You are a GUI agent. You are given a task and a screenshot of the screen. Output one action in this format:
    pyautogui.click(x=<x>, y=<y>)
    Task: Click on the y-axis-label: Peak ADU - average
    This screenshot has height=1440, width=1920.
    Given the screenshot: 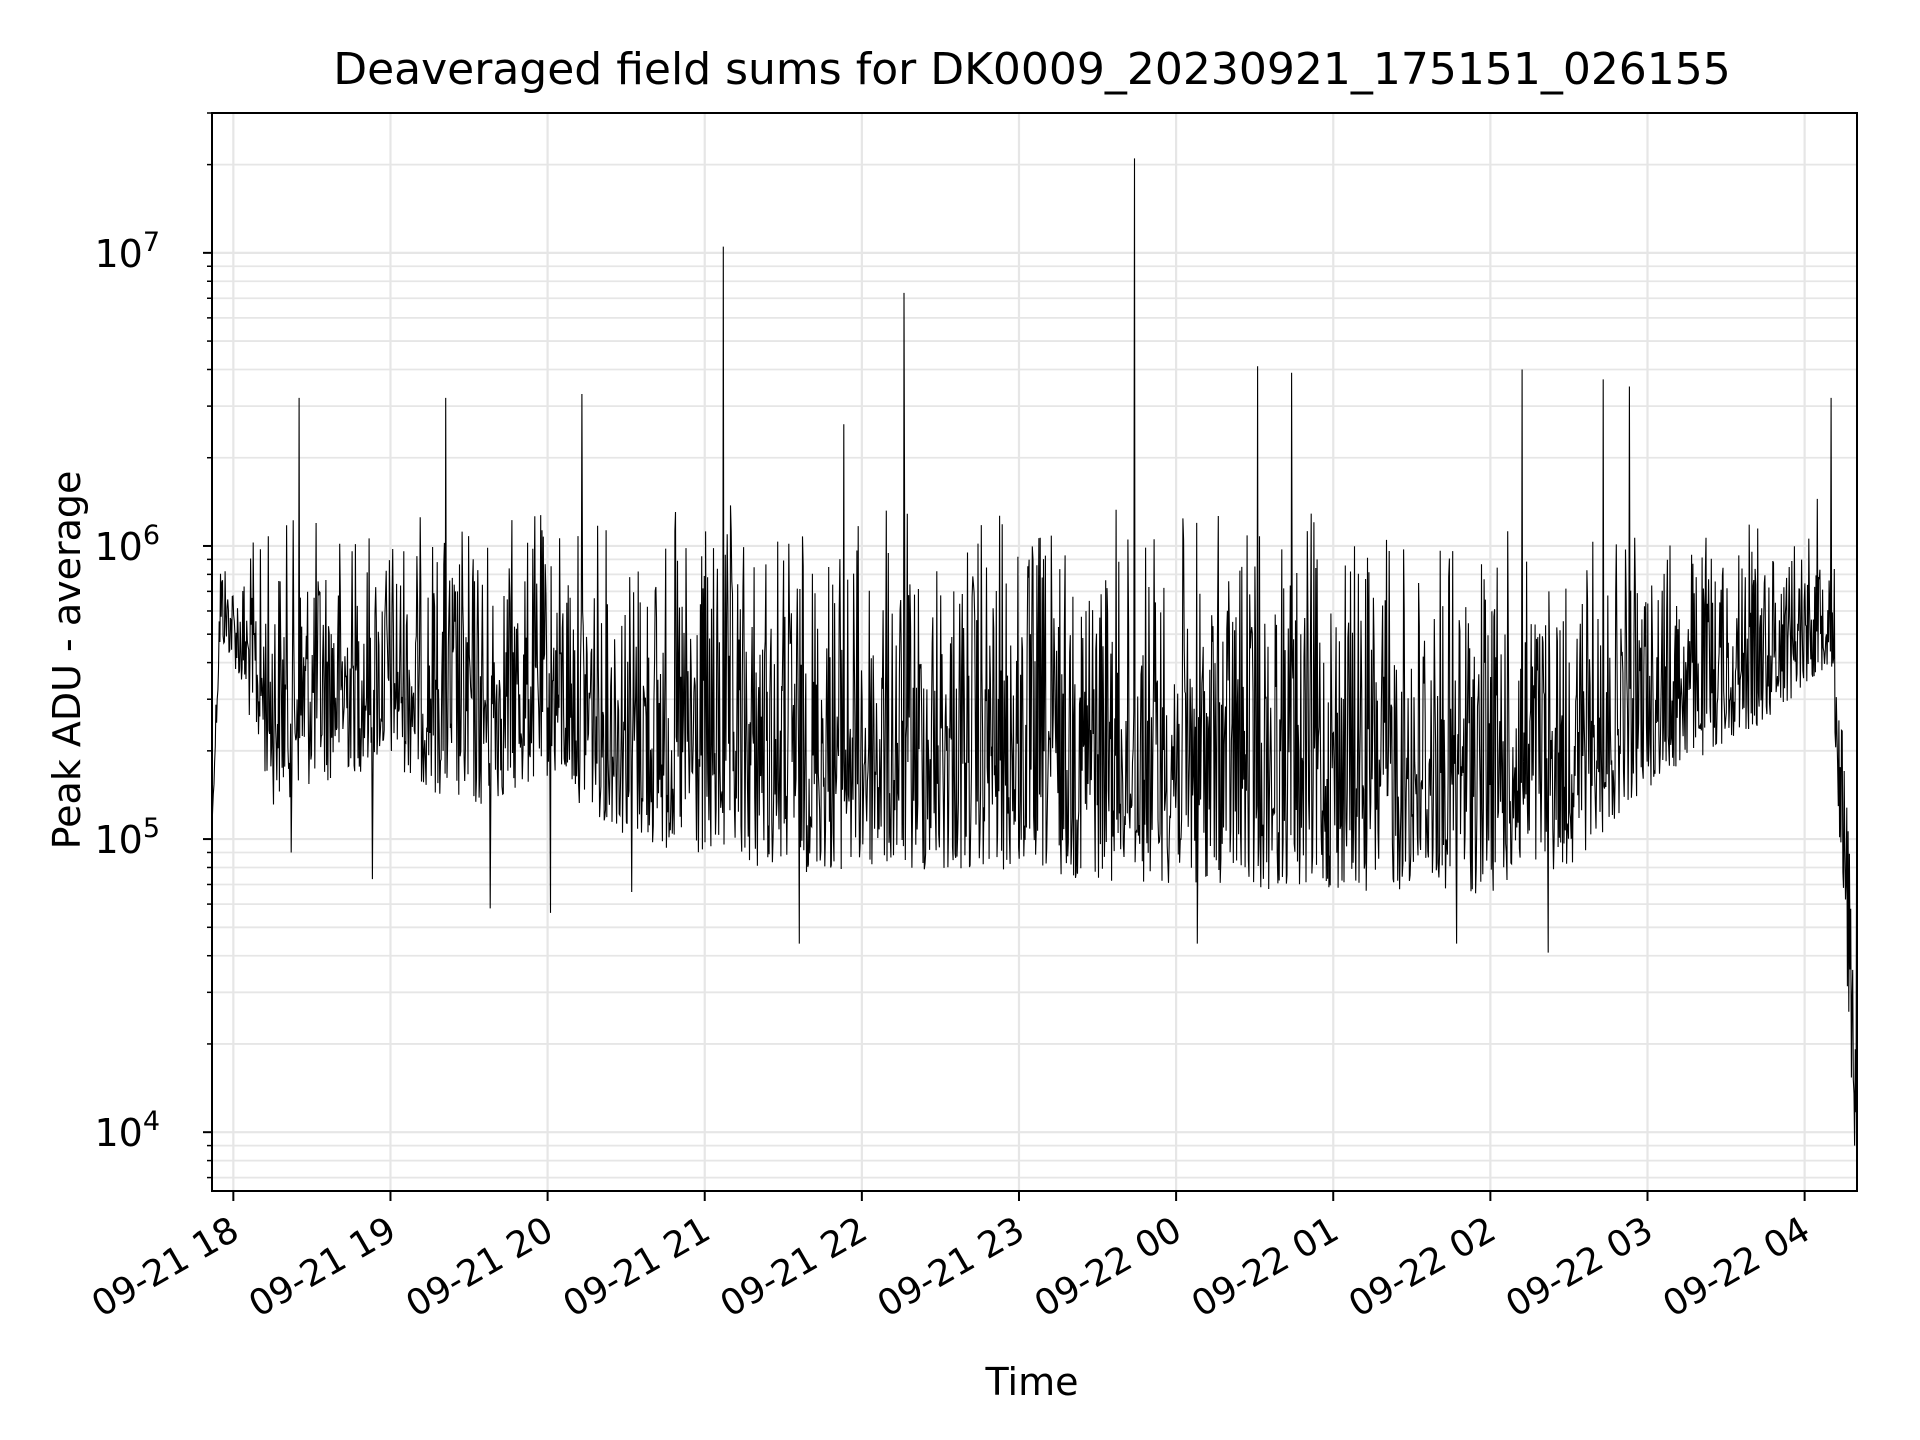 What is the action you would take?
    pyautogui.click(x=67, y=660)
    